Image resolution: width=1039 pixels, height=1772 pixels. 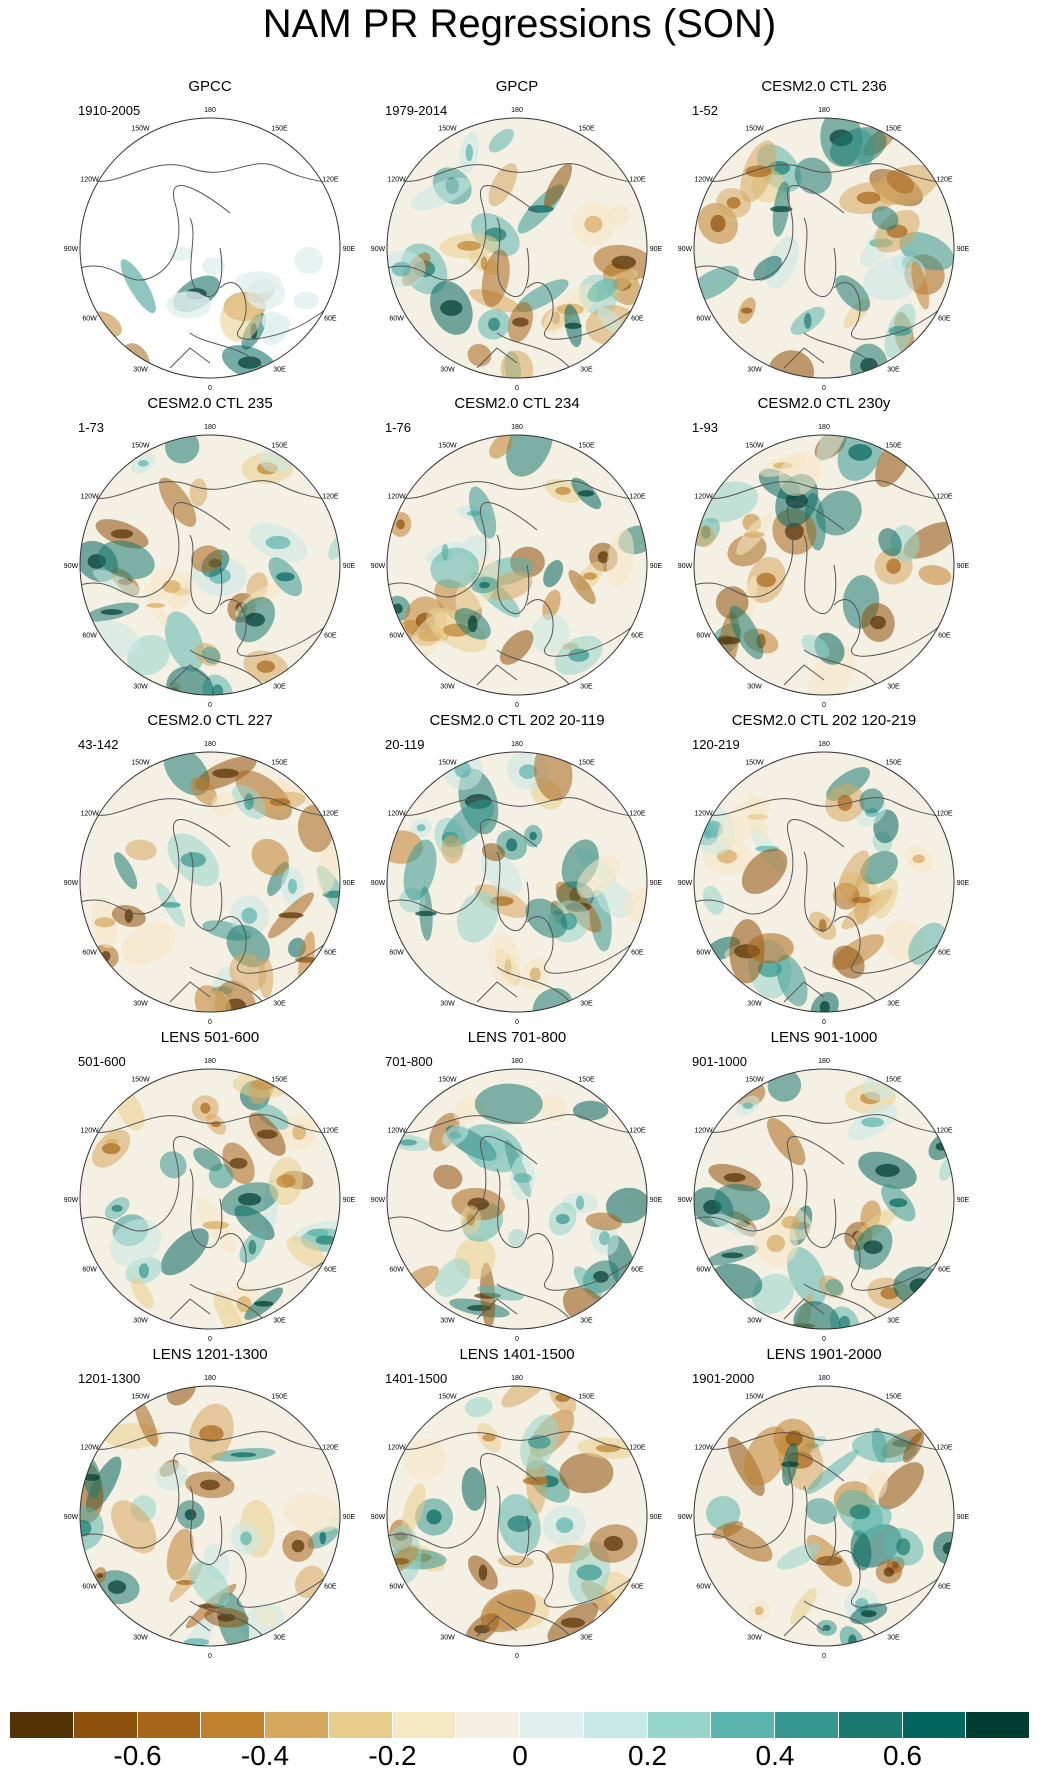 What do you see at coordinates (902, 1755) in the screenshot?
I see `colorbar-tick-label: 0.6` at bounding box center [902, 1755].